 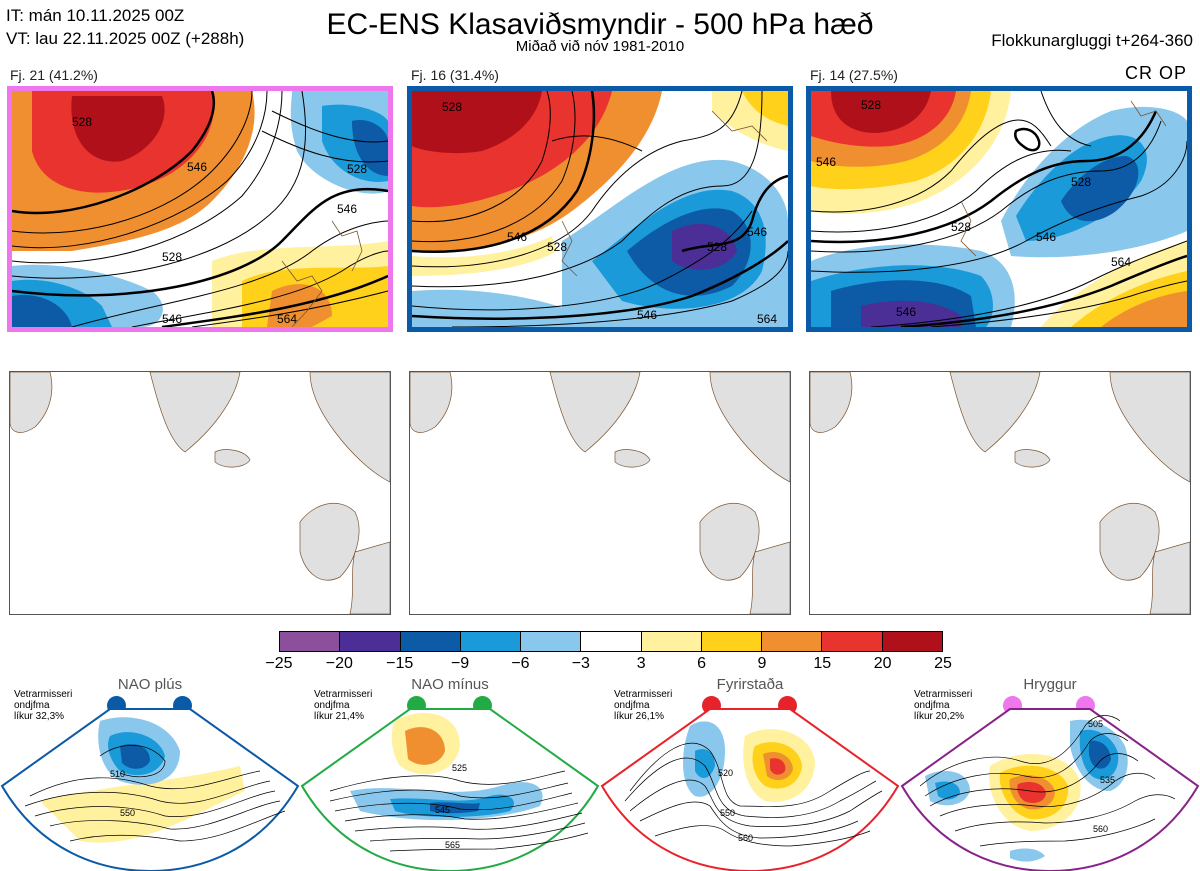 I want to click on regime-contour-label: 525, so click(x=459, y=768).